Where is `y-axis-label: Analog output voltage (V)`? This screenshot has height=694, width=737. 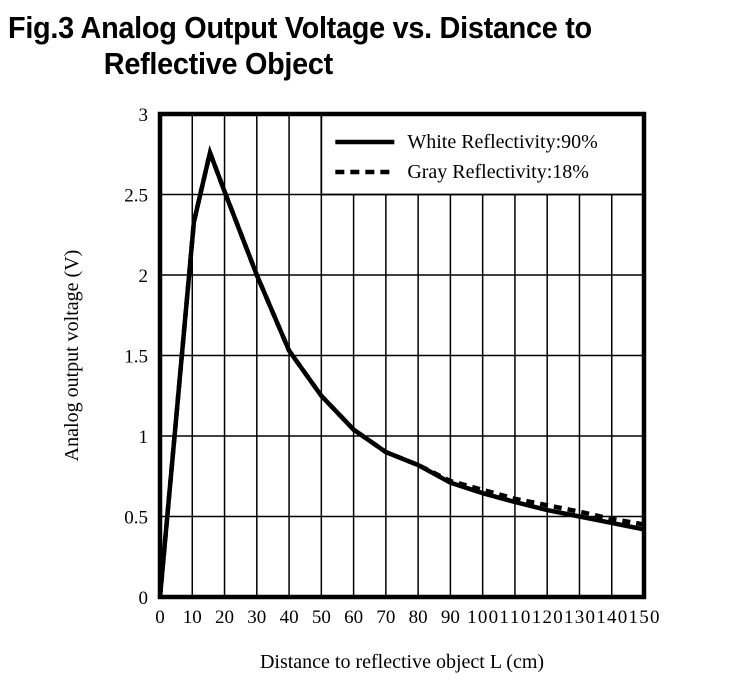
y-axis-label: Analog output voltage (V) is located at coordinates (72, 356).